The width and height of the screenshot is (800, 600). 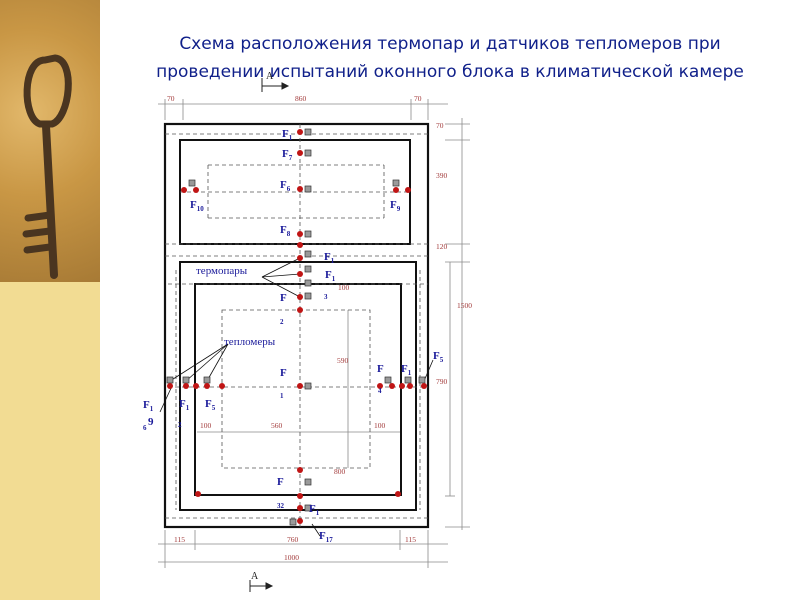 What do you see at coordinates (180, 425) in the screenshot?
I see `label-f12-digit: 2` at bounding box center [180, 425].